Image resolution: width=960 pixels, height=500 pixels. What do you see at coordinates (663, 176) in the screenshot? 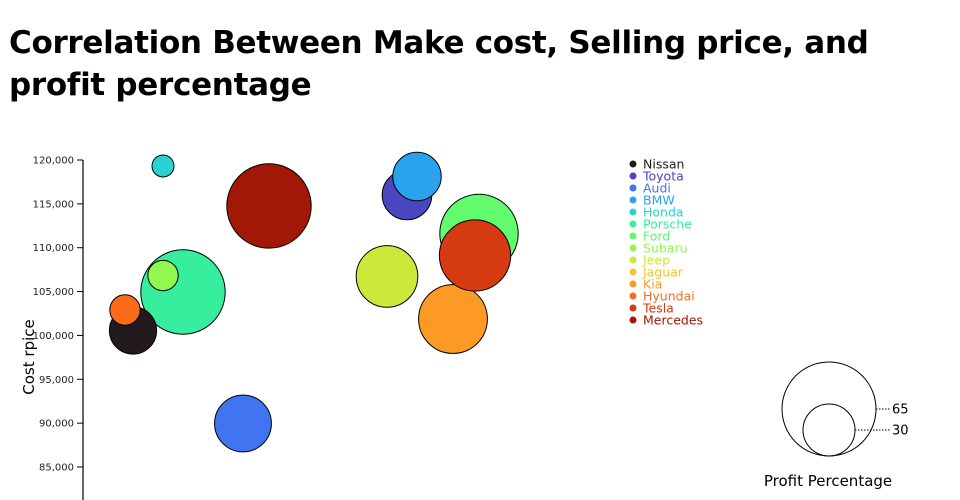
I see `legend-label: Toyota` at bounding box center [663, 176].